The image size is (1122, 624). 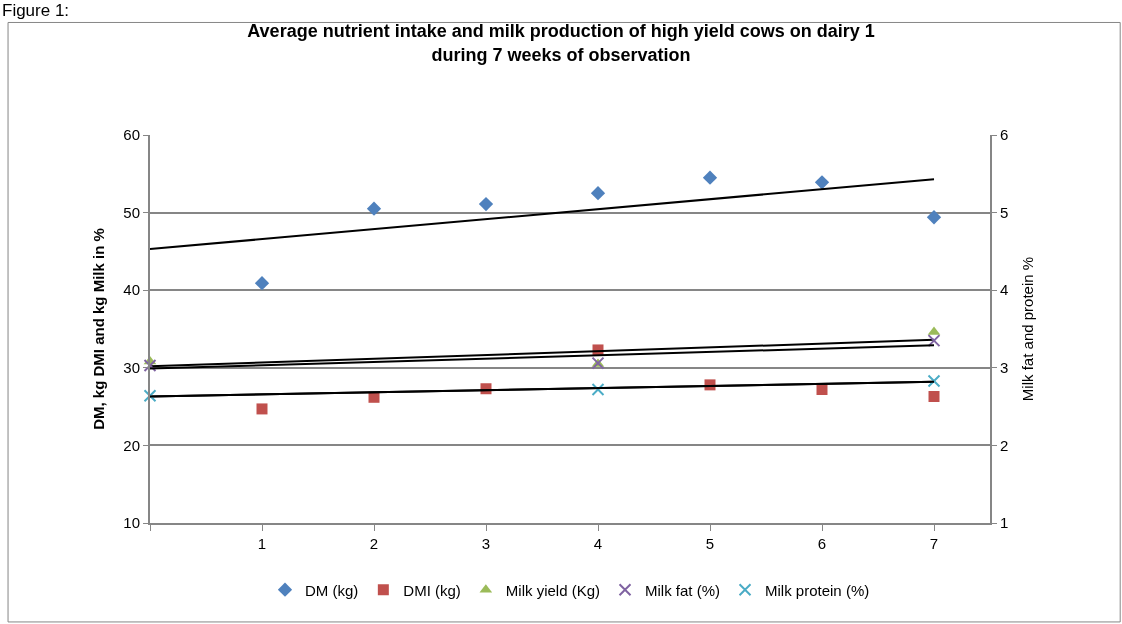 What do you see at coordinates (432, 590) in the screenshot?
I see `legend-label: DMI (kg)` at bounding box center [432, 590].